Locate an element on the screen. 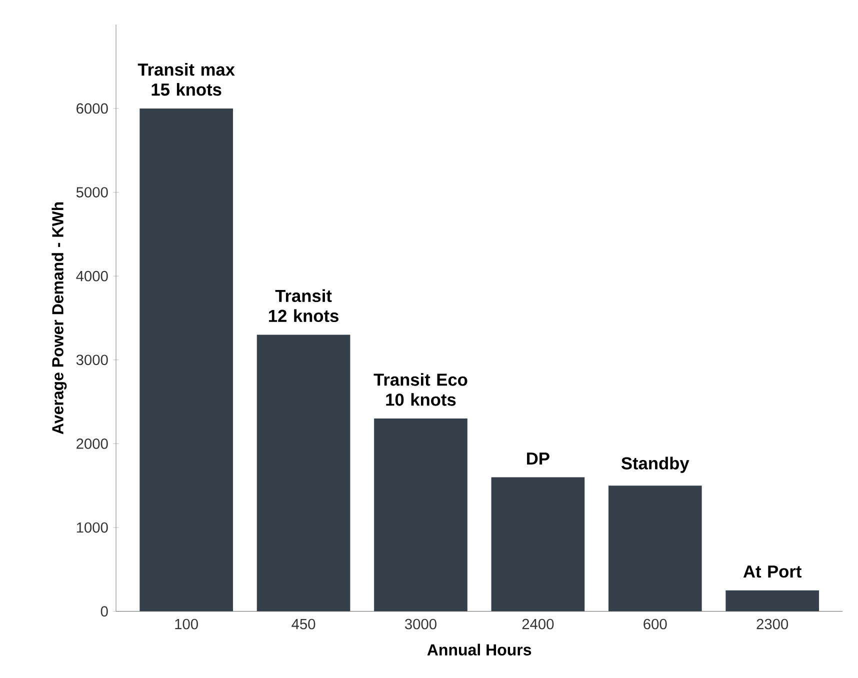 This screenshot has height=678, width=858. x-tick-label: 450 is located at coordinates (304, 624).